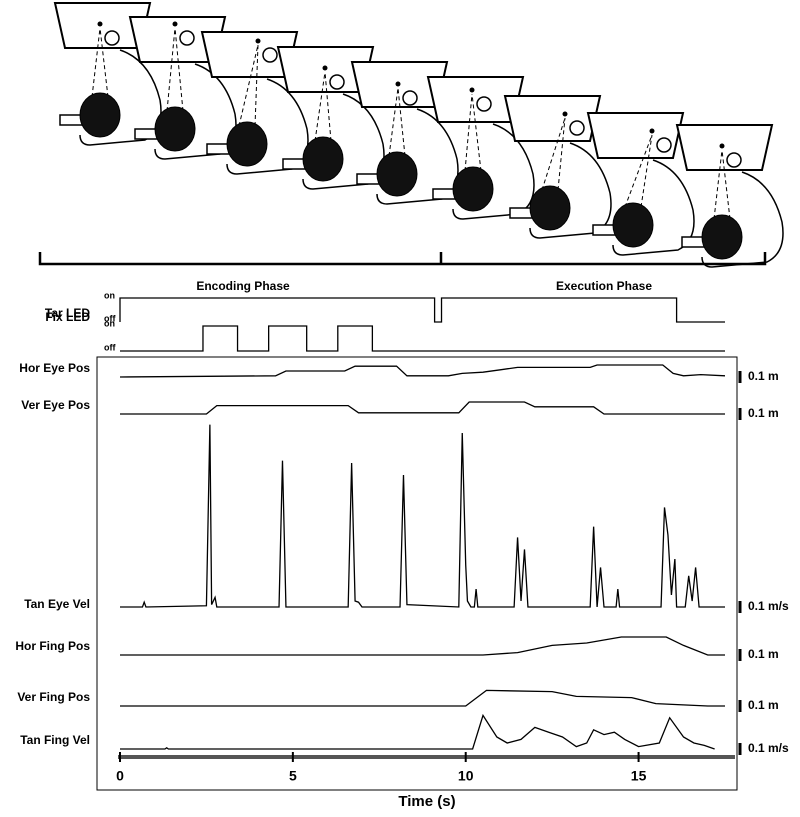 The image size is (800, 817). I want to click on phase-label: Encoding Phase, so click(243, 286).